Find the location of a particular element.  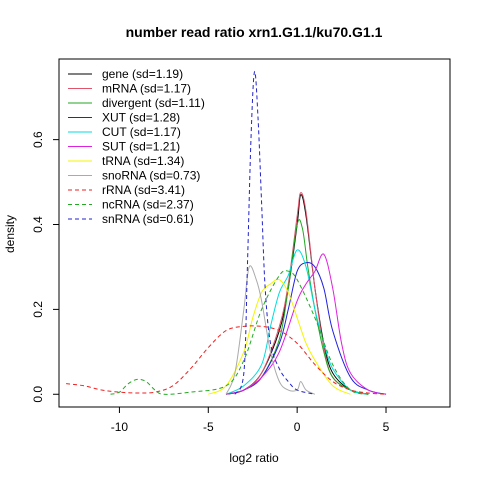

y-tick-label: 0.2 is located at coordinates (38, 309).